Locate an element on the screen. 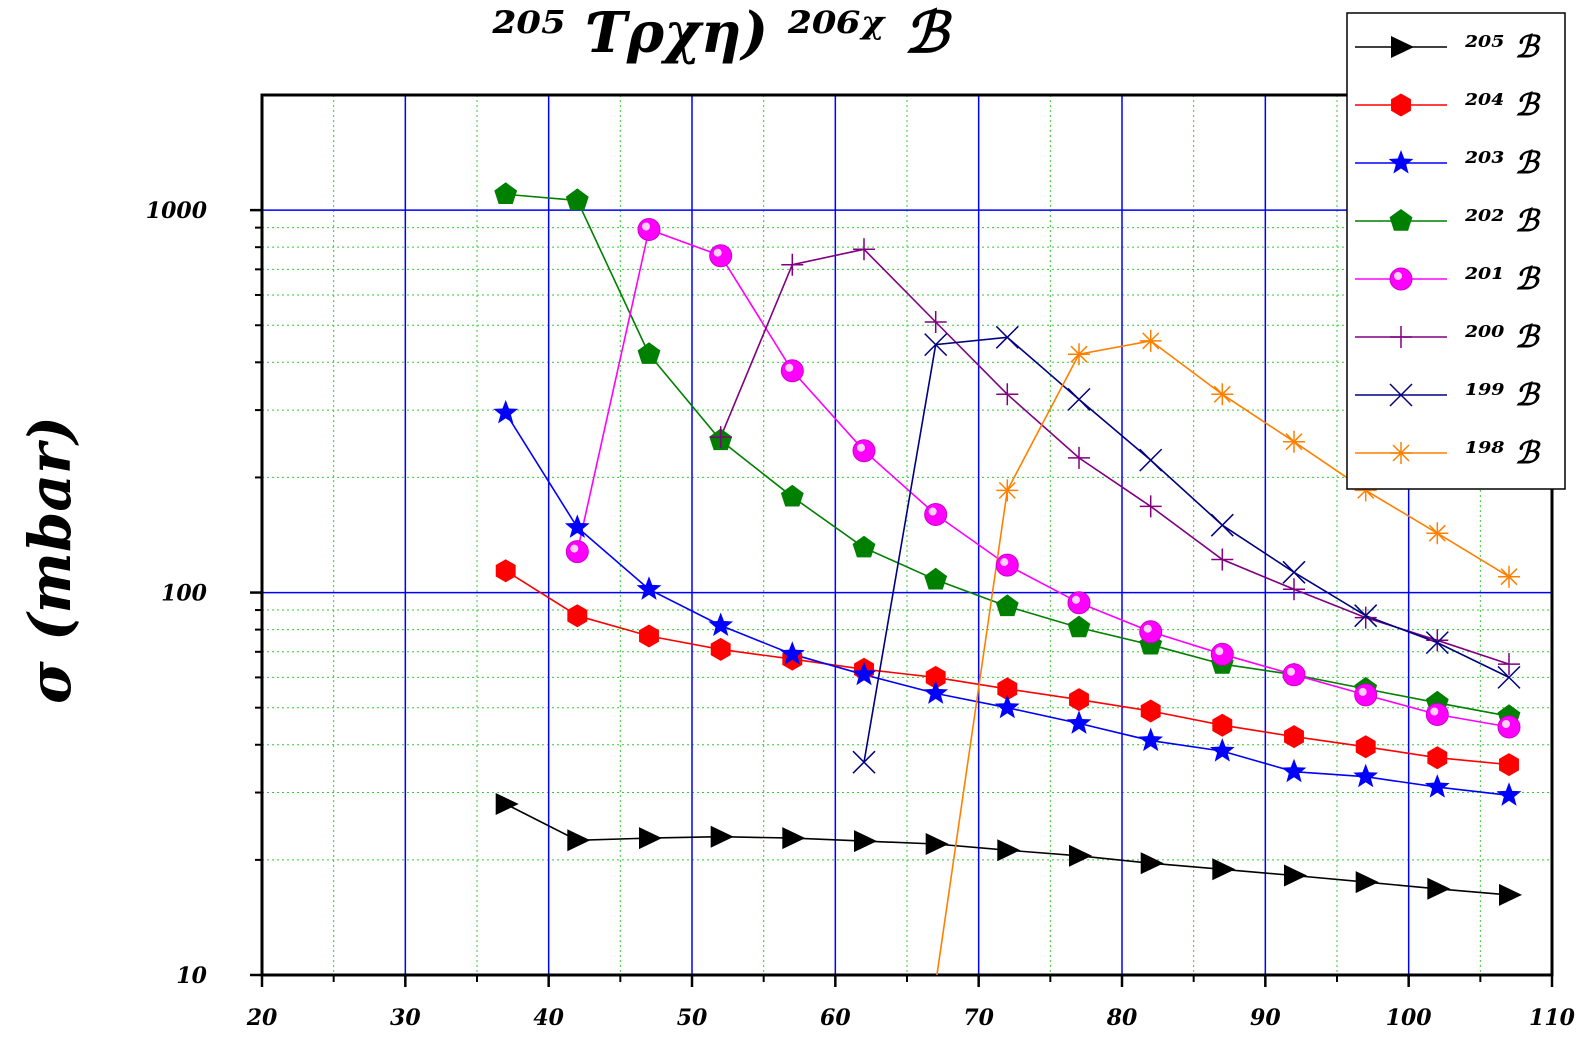 The height and width of the screenshot is (1057, 1590). x-tick-label: 80 is located at coordinates (1122, 1018).